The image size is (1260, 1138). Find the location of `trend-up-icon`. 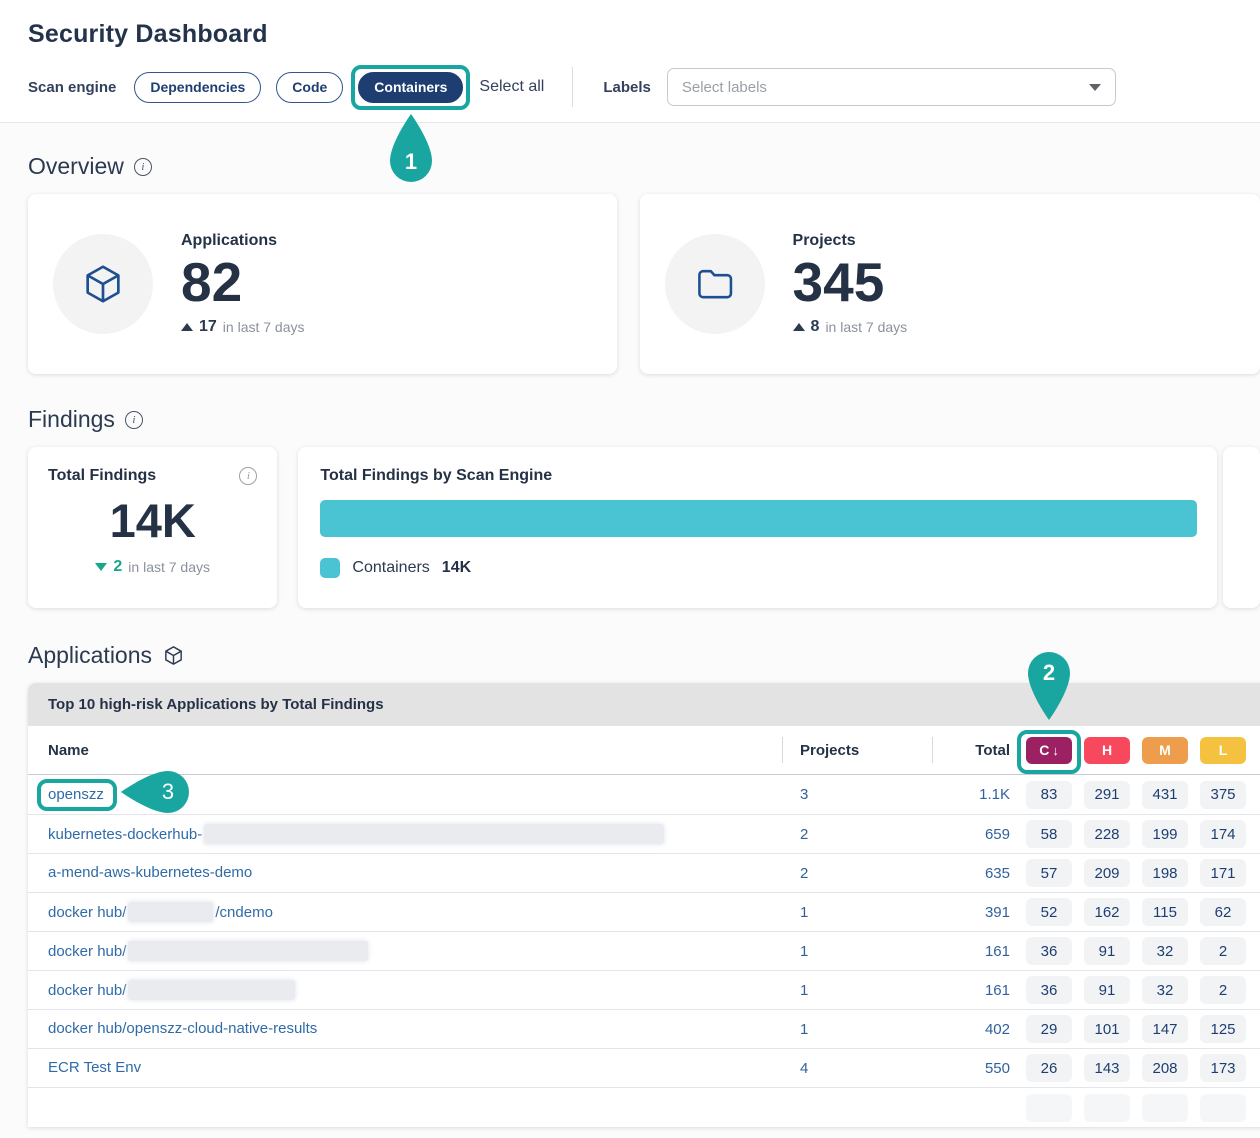

trend-up-icon is located at coordinates (798, 327).